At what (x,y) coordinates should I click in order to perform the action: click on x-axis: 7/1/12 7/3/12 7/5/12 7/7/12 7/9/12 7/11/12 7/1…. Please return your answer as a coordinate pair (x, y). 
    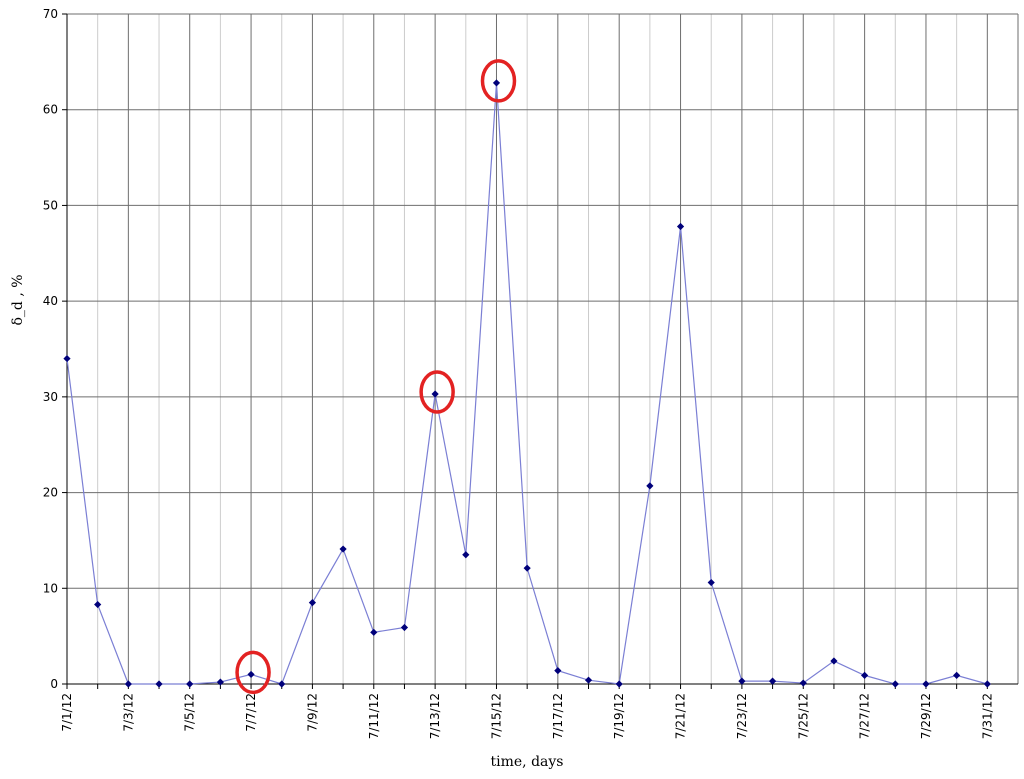
    Looking at the image, I should click on (539, 711).